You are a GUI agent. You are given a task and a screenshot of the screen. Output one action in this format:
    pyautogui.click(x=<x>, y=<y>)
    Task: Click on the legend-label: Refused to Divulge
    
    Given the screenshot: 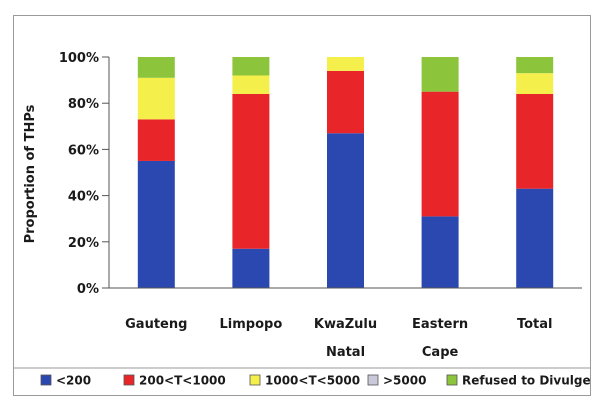 What is the action you would take?
    pyautogui.click(x=526, y=381)
    